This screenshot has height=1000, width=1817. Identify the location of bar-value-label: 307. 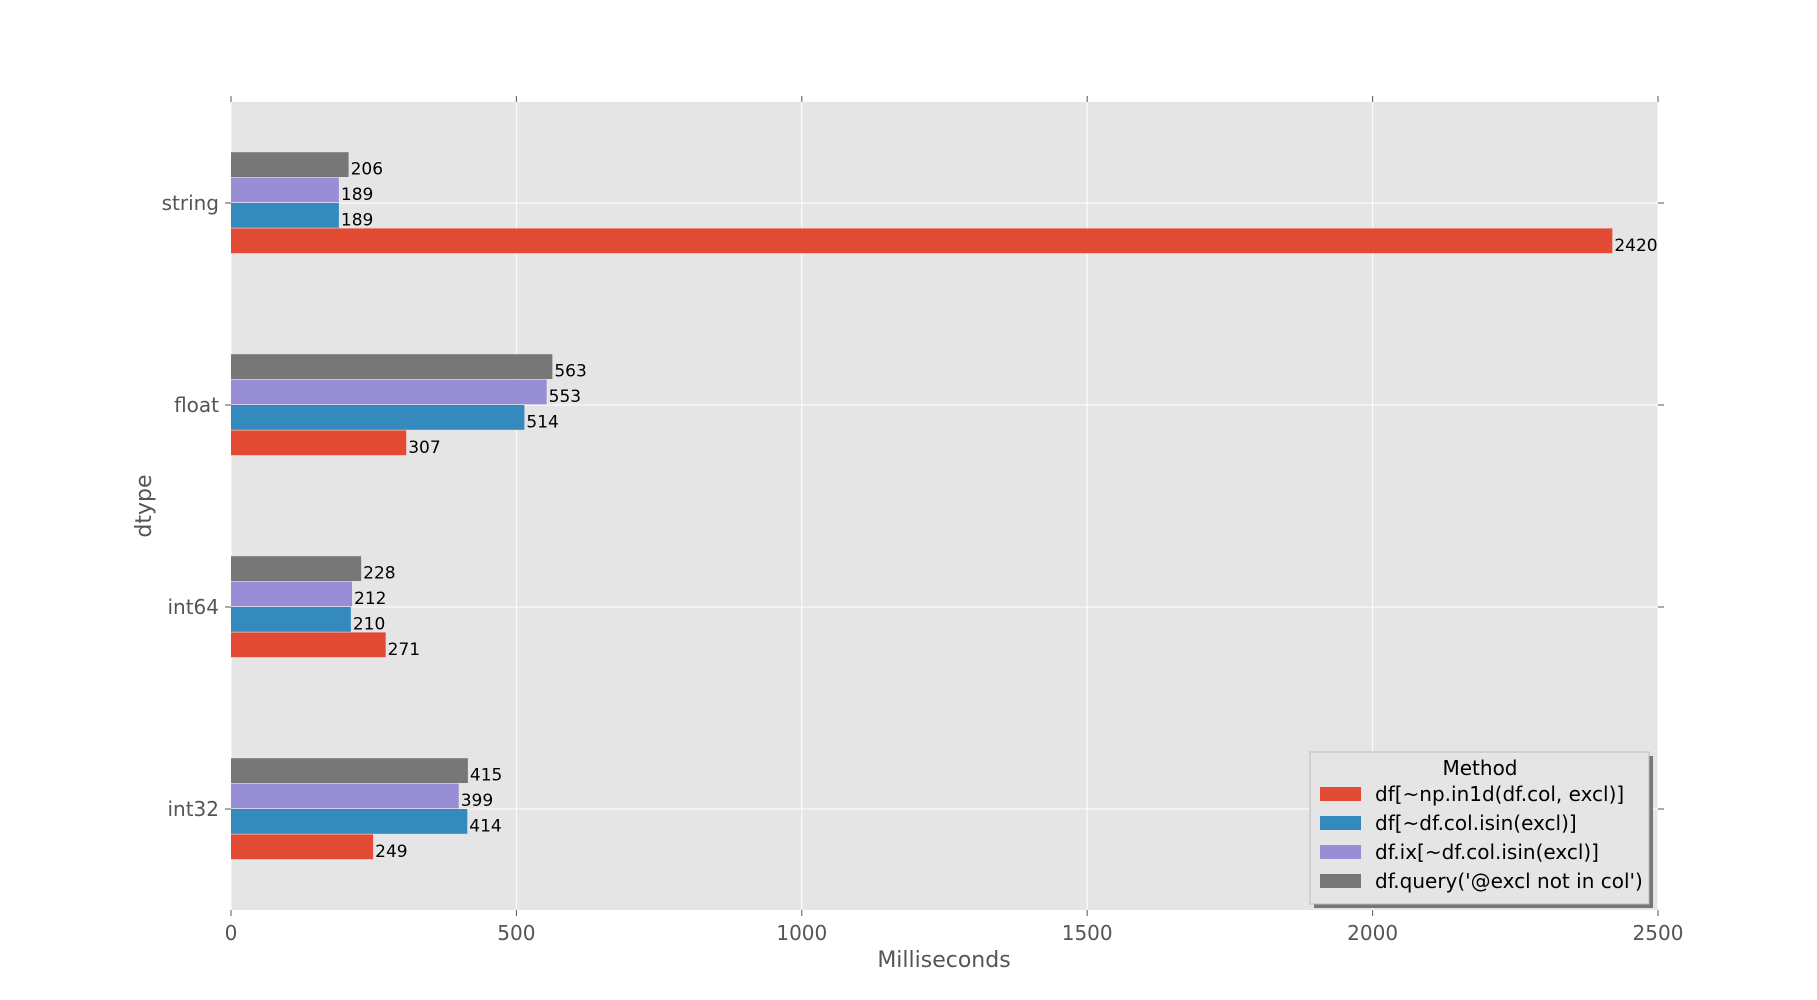
(424, 448).